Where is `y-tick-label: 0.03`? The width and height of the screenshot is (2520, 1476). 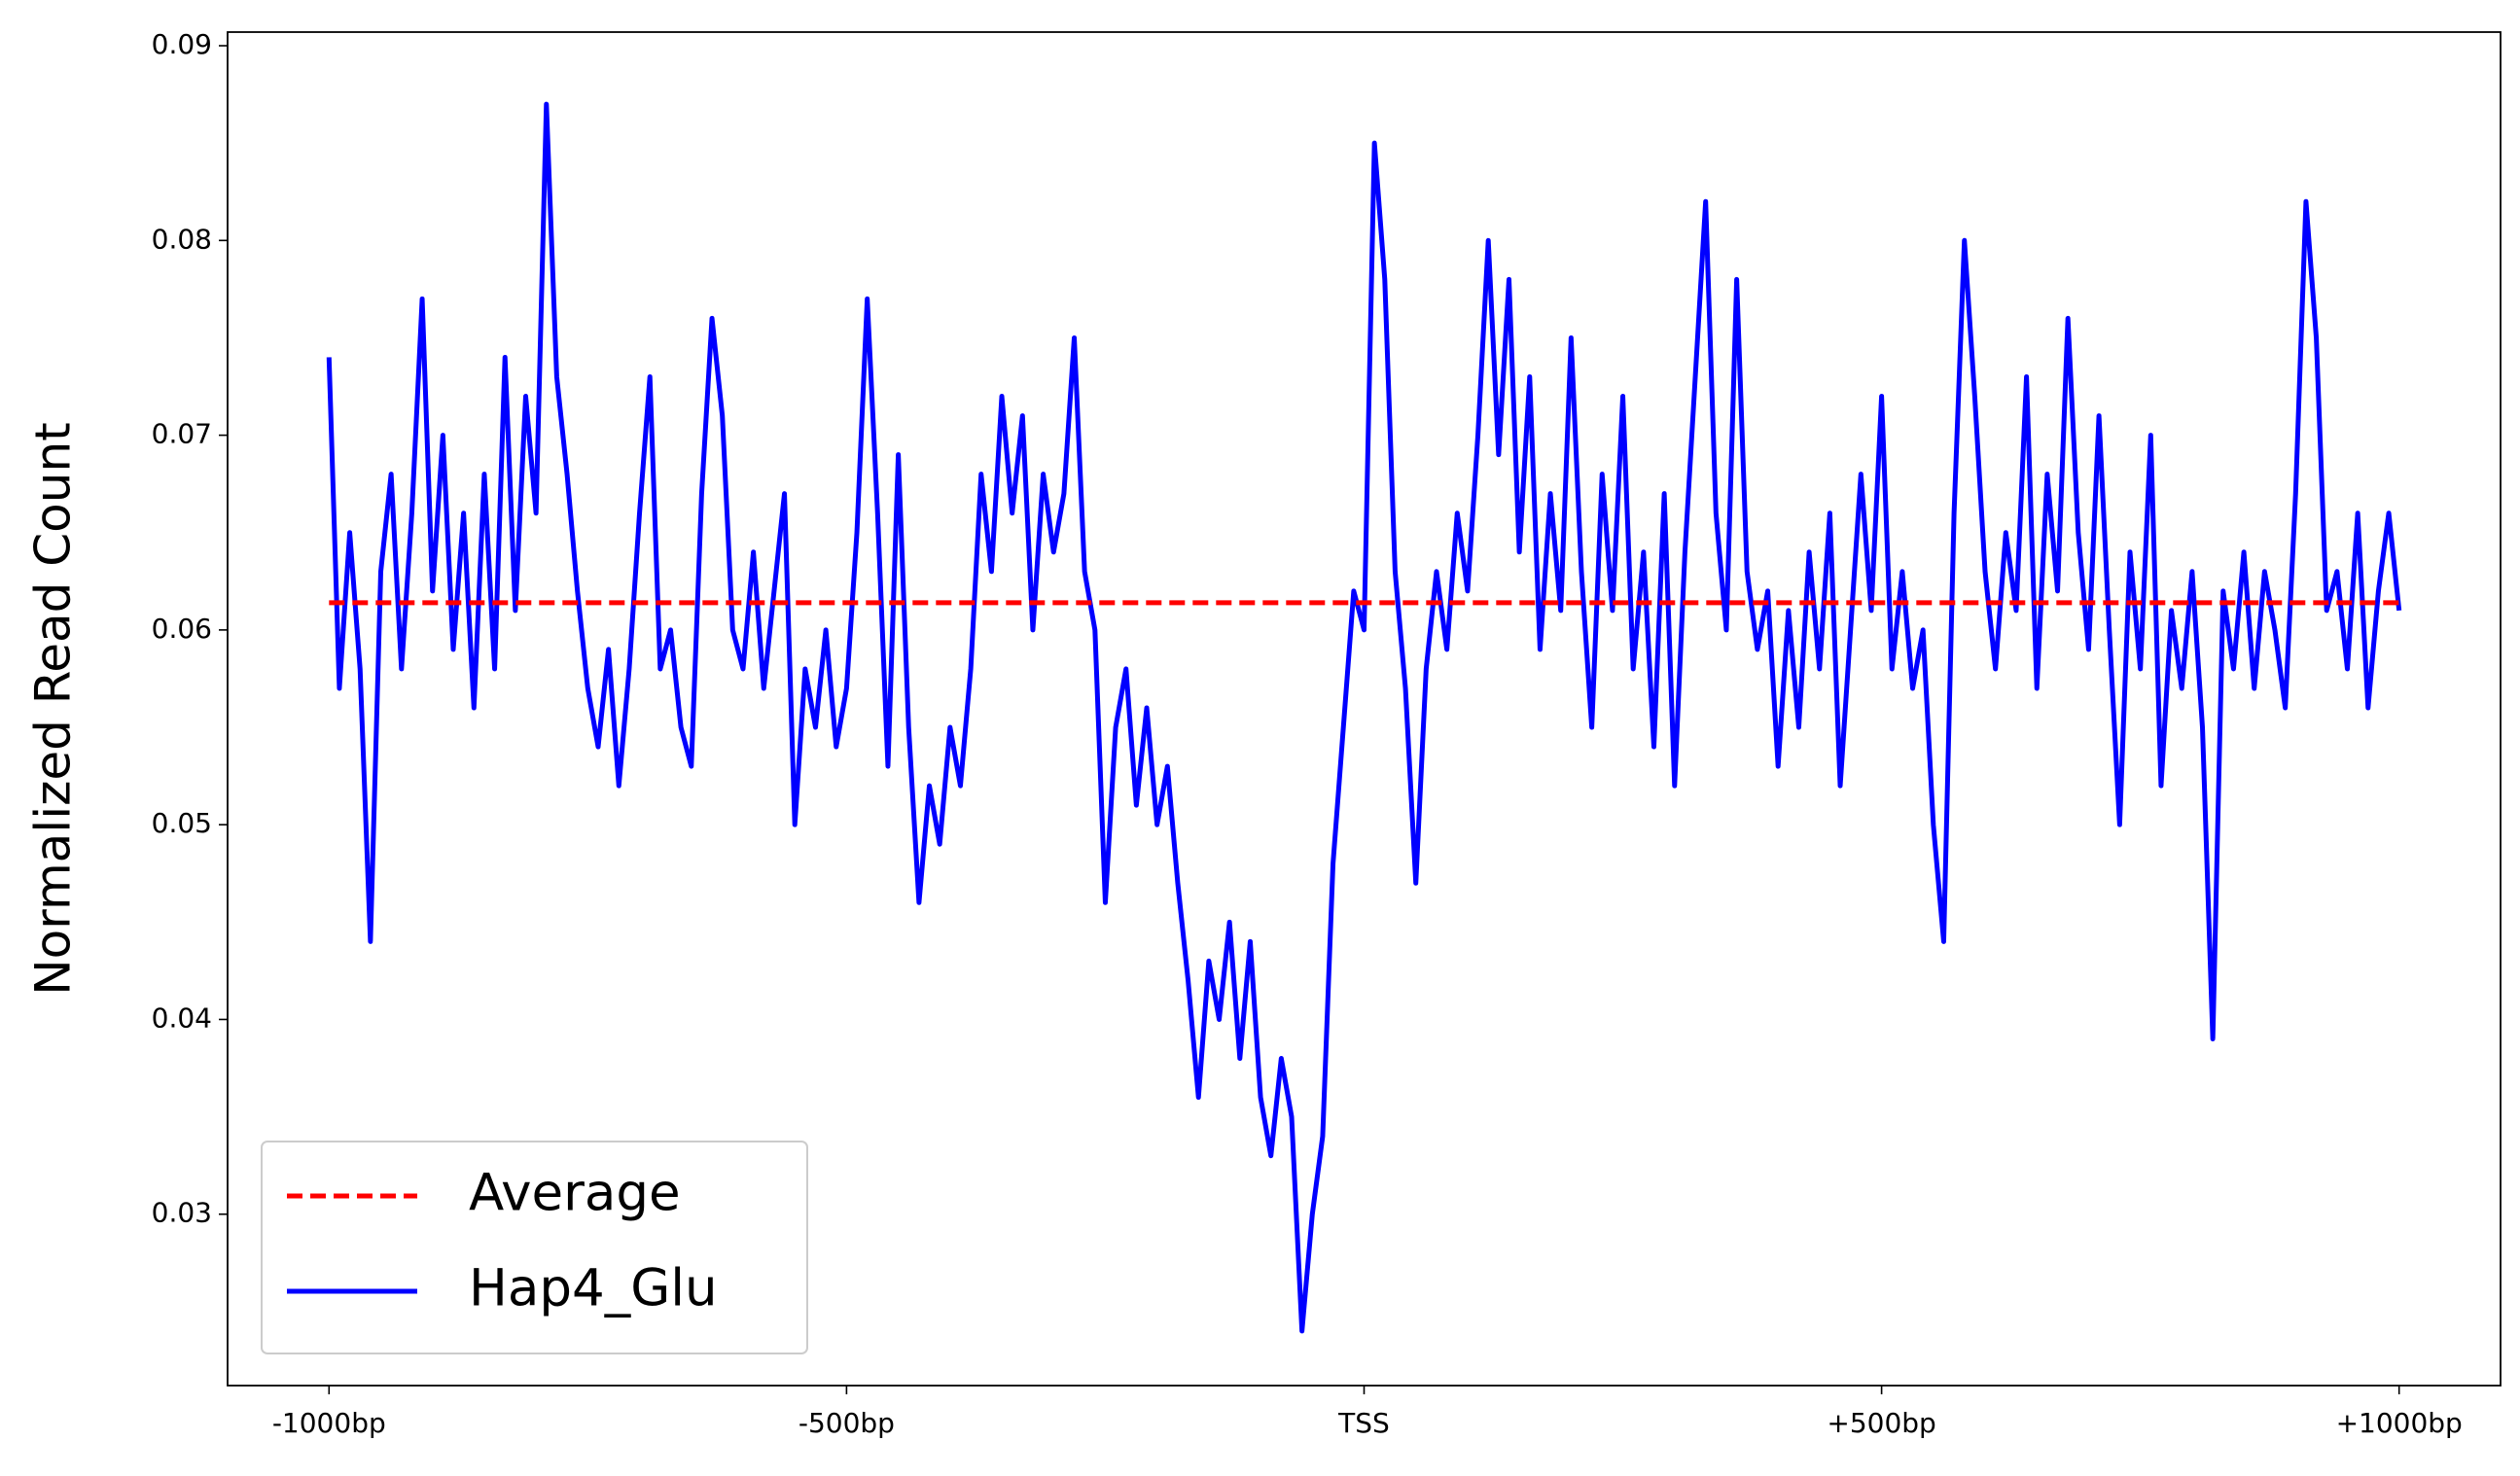 y-tick-label: 0.03 is located at coordinates (182, 1213).